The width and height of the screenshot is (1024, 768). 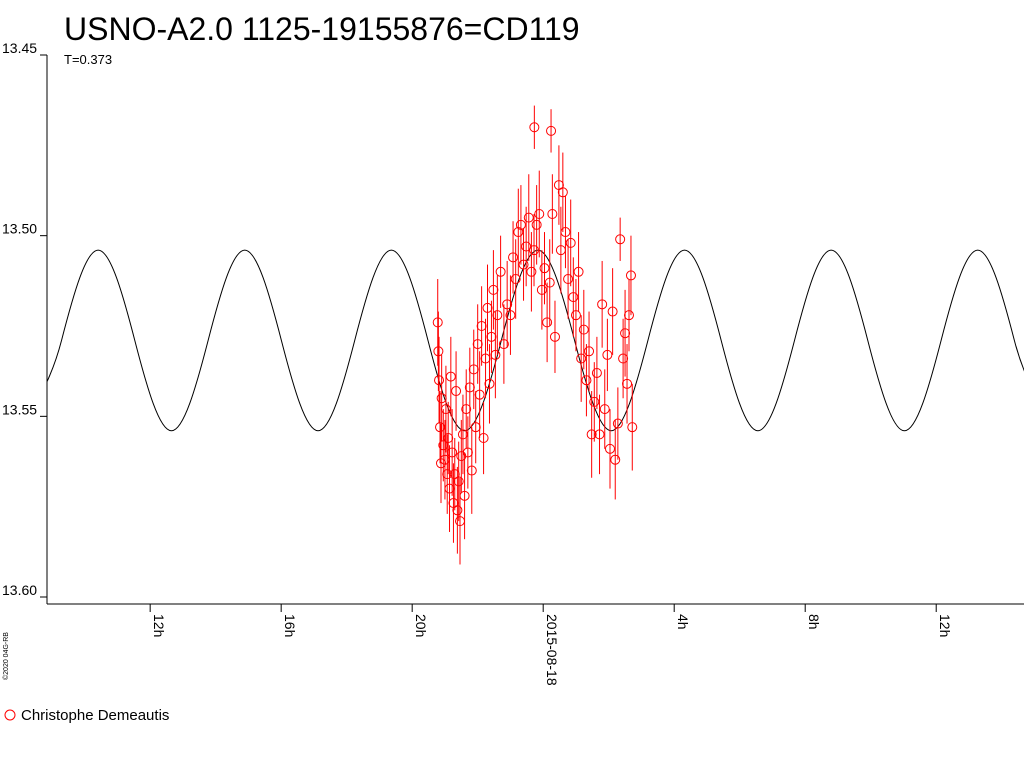 What do you see at coordinates (95, 715) in the screenshot?
I see `legend-label: Christophe Demeautis` at bounding box center [95, 715].